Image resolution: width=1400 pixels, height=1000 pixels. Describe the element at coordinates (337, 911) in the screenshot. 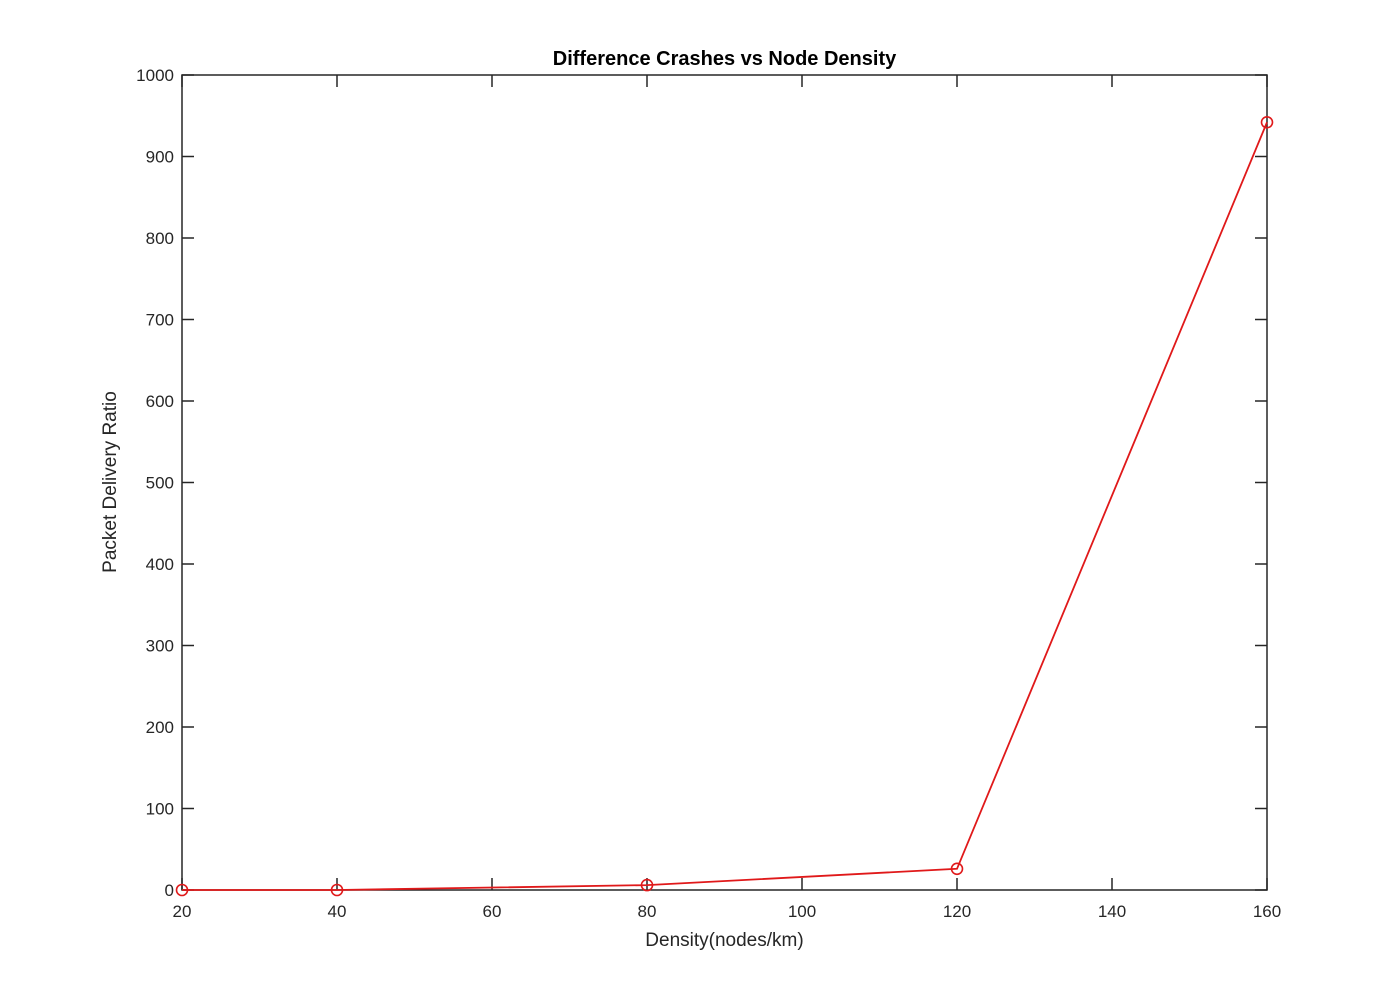

I see `x-tick-label: 40` at that location.